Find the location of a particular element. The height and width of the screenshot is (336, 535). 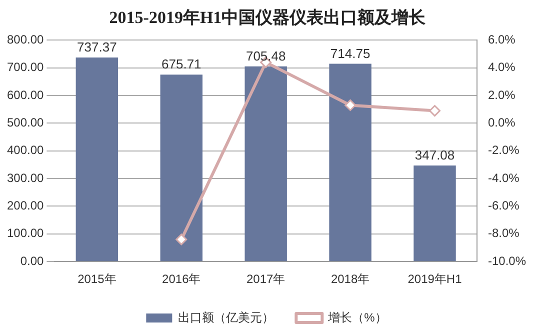

y2-tick-label: -6.0% is located at coordinates (504, 205).